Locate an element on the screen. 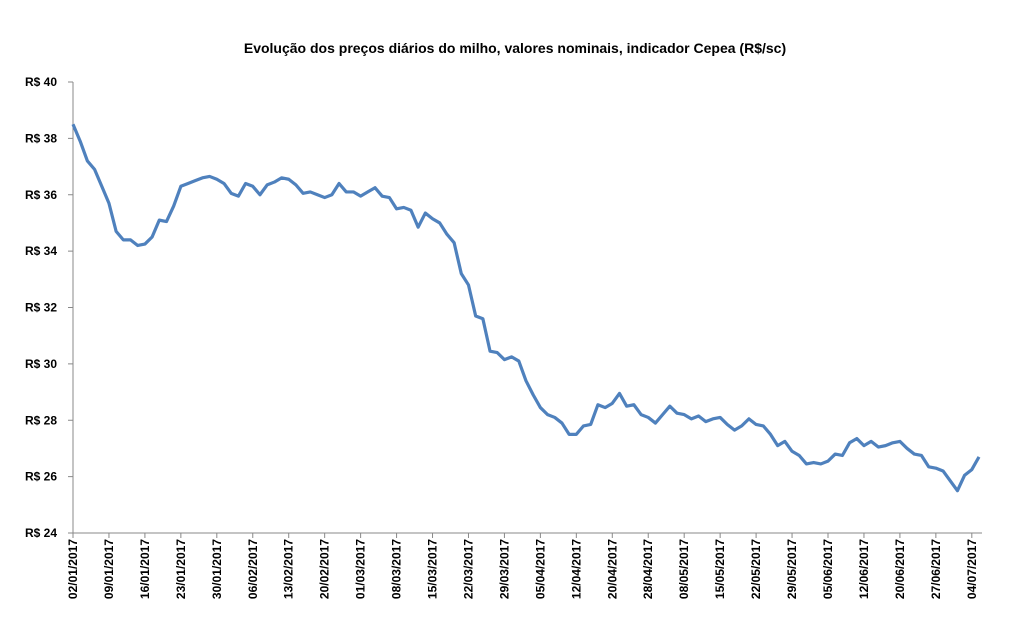  x-tick-label: 27/06/2017 is located at coordinates (936, 569).